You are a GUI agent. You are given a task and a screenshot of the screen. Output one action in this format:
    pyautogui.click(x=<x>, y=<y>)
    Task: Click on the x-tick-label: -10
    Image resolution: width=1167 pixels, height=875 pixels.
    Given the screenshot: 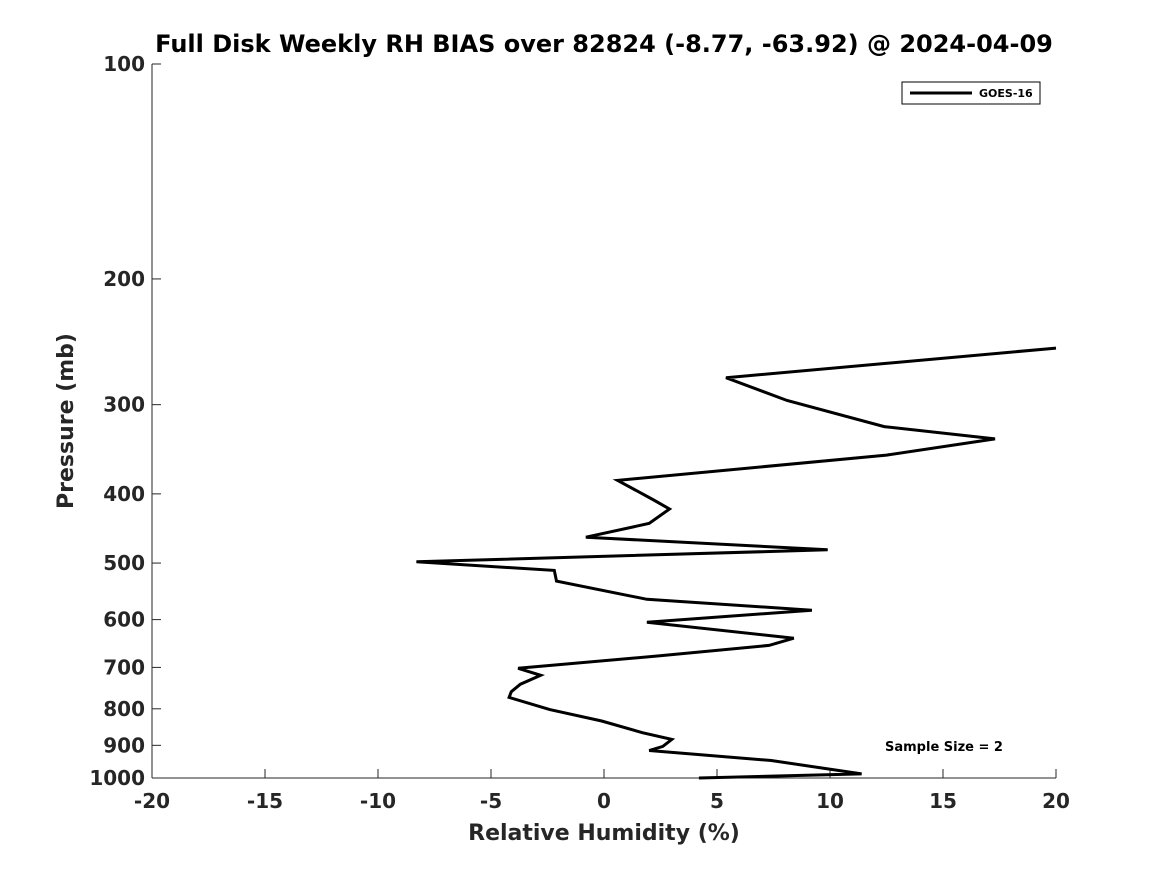 What is the action you would take?
    pyautogui.click(x=378, y=801)
    